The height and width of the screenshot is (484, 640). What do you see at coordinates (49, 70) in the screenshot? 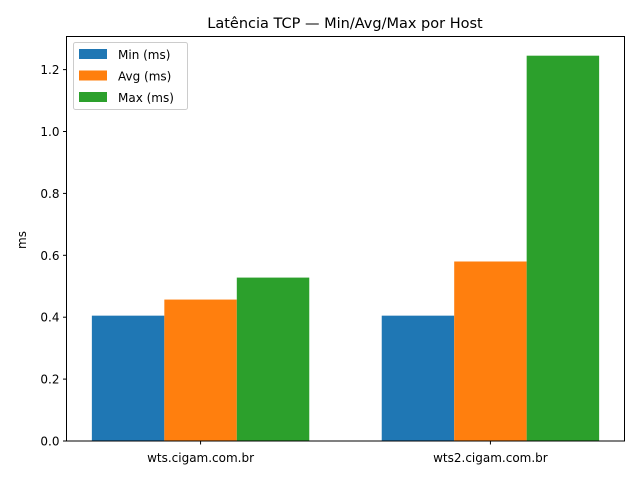
I see `y-tick-label: 1.2` at bounding box center [49, 70].